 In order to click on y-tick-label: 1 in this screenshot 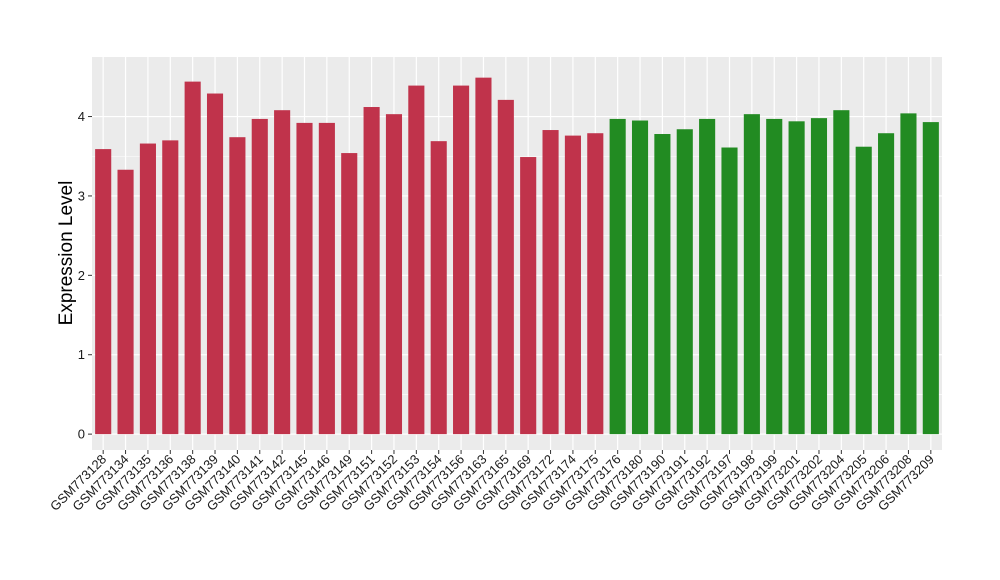, I will do `click(81, 354)`.